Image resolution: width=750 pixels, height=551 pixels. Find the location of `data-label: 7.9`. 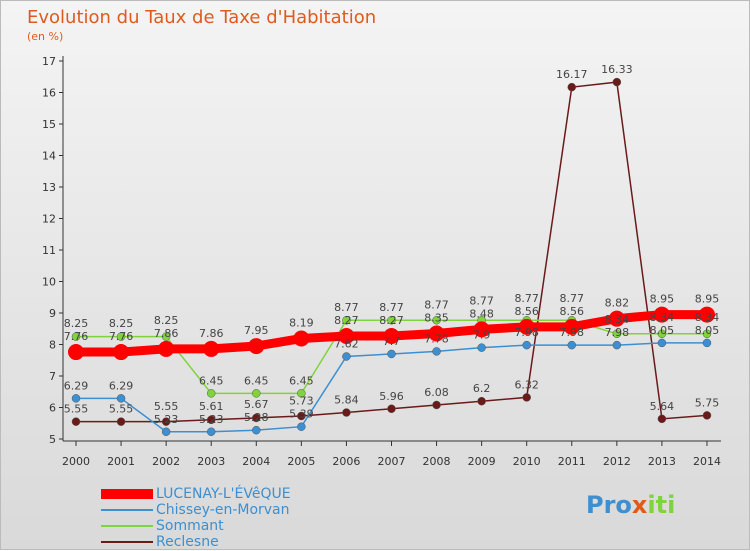

data-label: 7.9 is located at coordinates (482, 335).